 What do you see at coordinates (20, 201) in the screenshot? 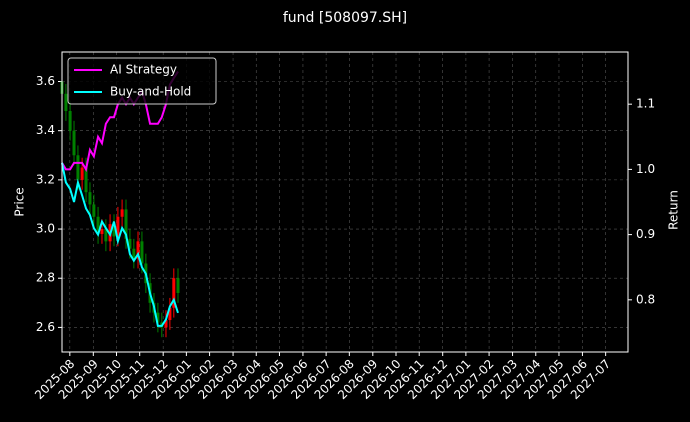
I see `y-axis-label: Price` at bounding box center [20, 201].